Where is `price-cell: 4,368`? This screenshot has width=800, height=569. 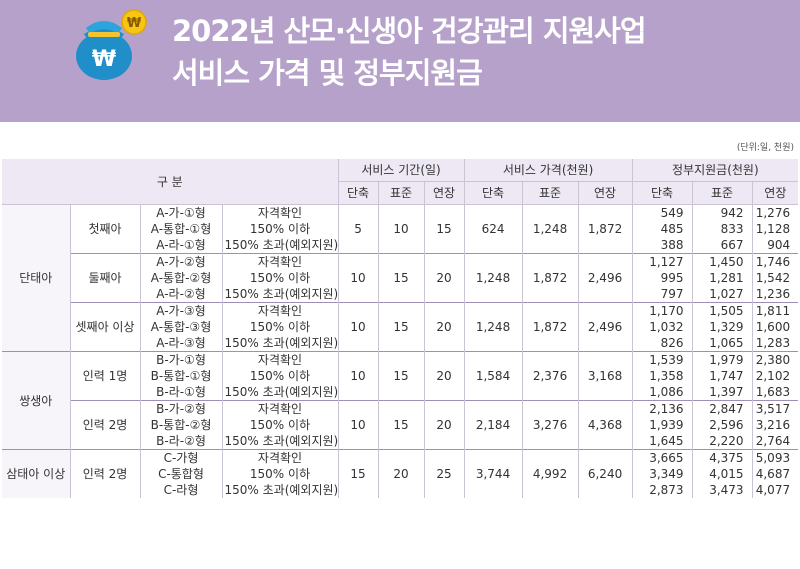
price-cell: 4,368 is located at coordinates (605, 425).